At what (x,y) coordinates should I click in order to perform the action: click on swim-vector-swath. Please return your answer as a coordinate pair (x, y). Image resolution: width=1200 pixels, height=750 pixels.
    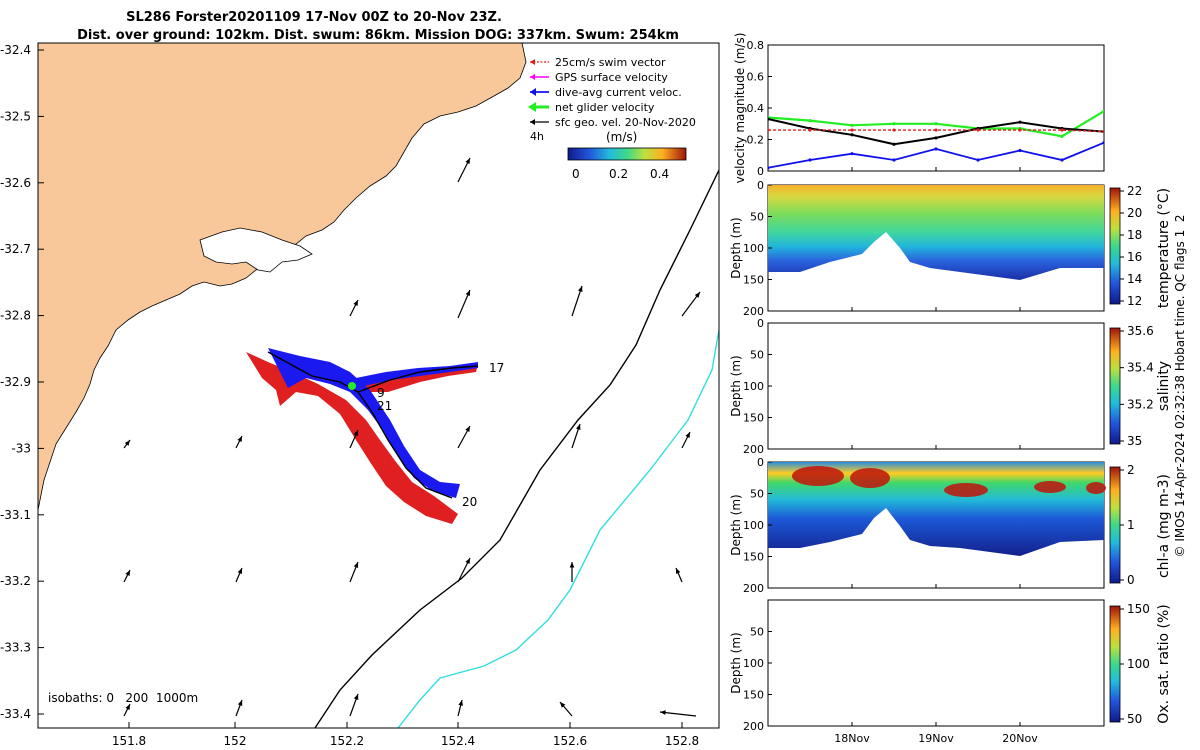
    Looking at the image, I should click on (352, 438).